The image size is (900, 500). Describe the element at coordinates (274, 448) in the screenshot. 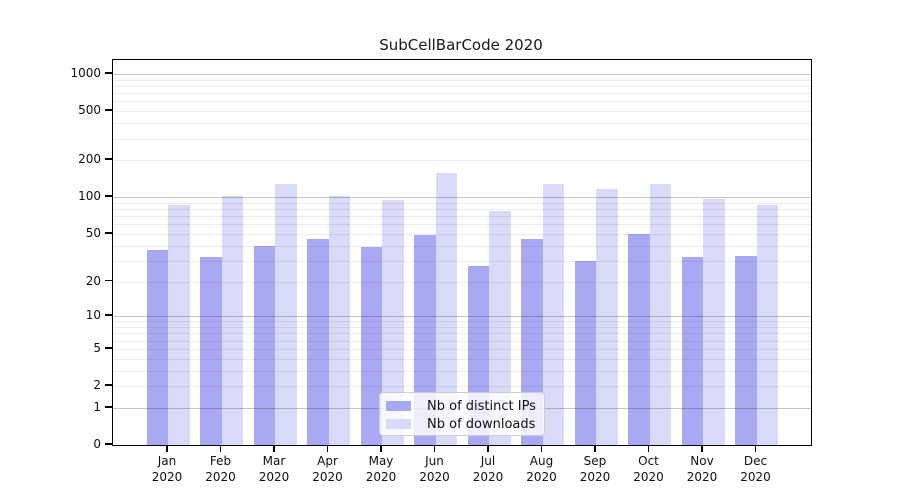

I see `x-tick-mark-mar` at that location.